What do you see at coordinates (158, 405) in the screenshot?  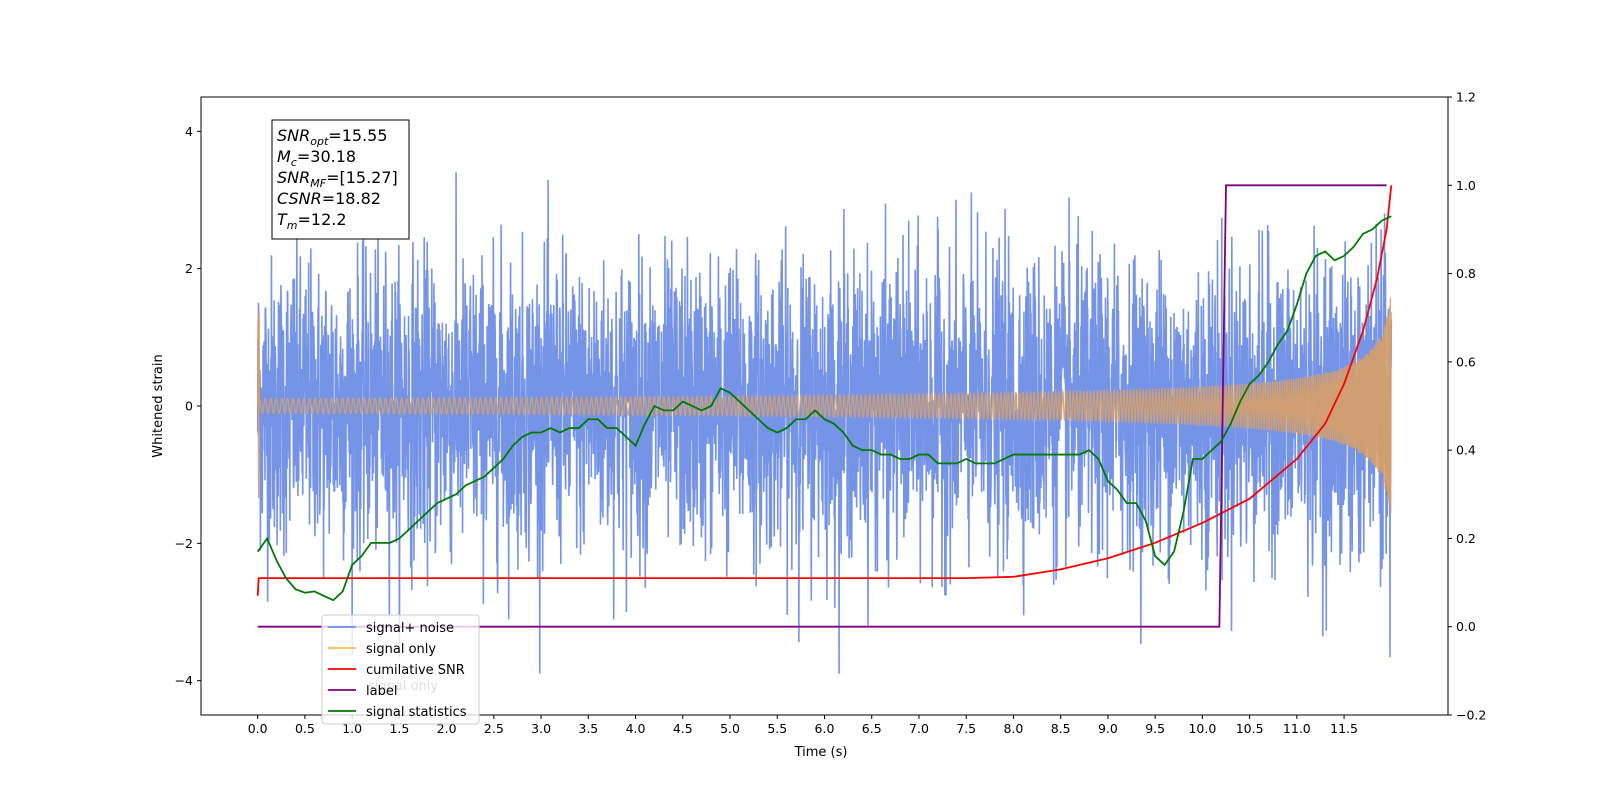 I see `y-axis-label: Whitened strain` at bounding box center [158, 405].